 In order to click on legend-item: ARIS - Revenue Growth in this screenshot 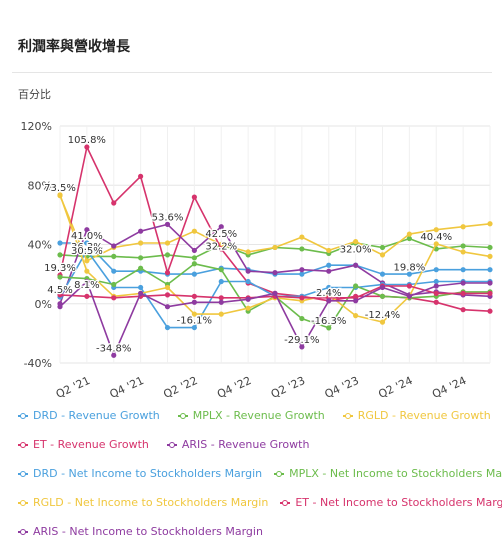, I will do `click(238, 444)`.